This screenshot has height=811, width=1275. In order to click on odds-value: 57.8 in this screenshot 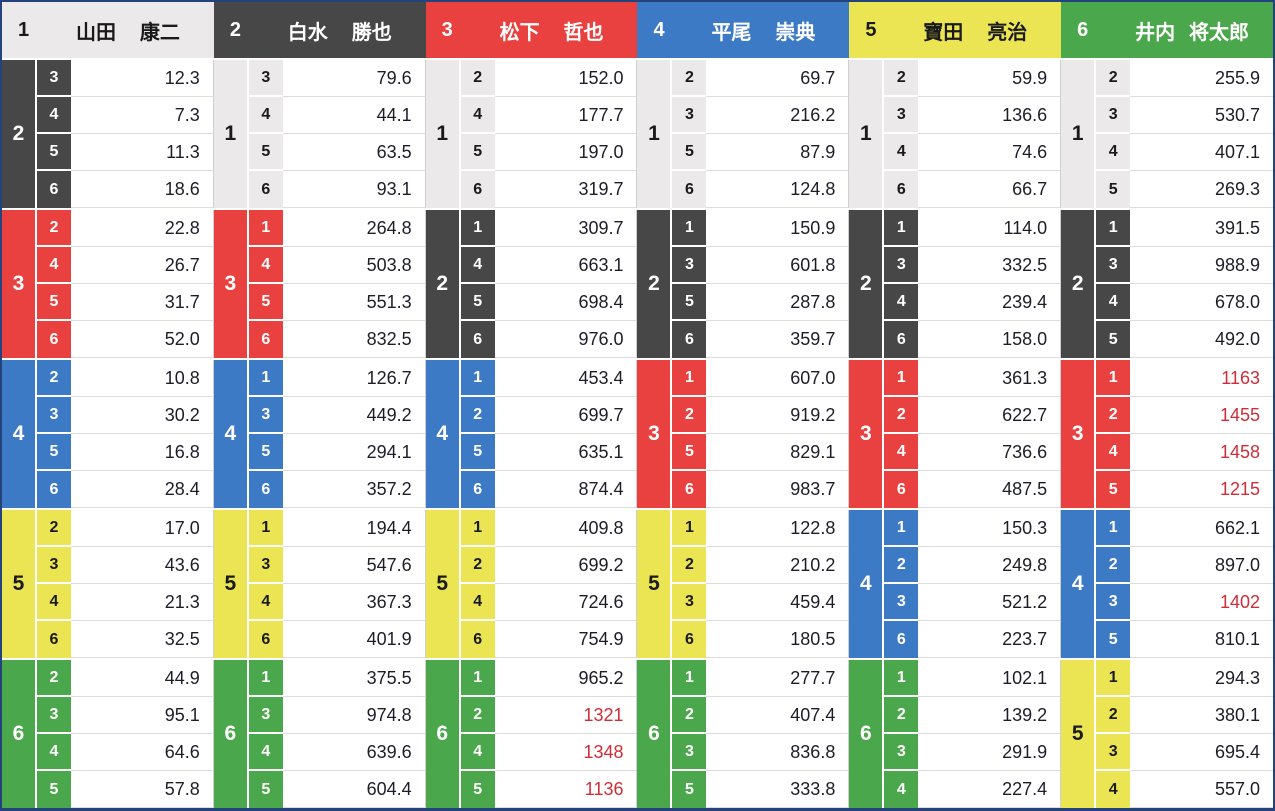, I will do `click(142, 789)`.